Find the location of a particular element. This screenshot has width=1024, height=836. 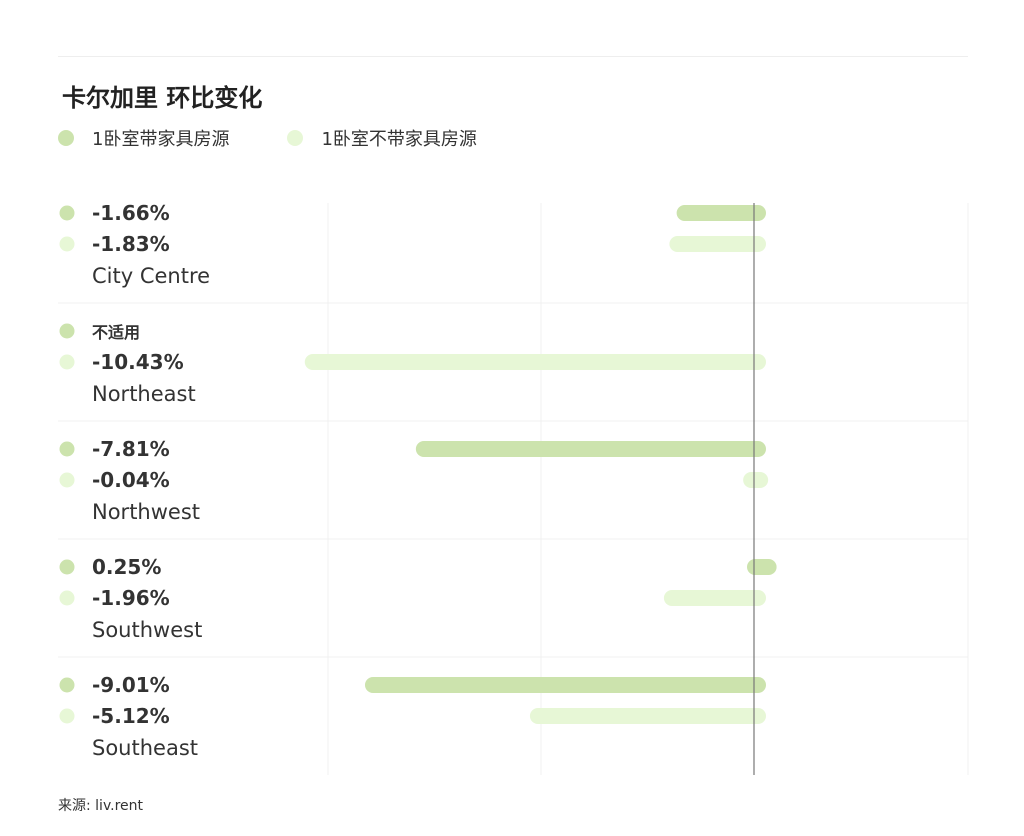

legend-dot-furnished is located at coordinates (66, 138).